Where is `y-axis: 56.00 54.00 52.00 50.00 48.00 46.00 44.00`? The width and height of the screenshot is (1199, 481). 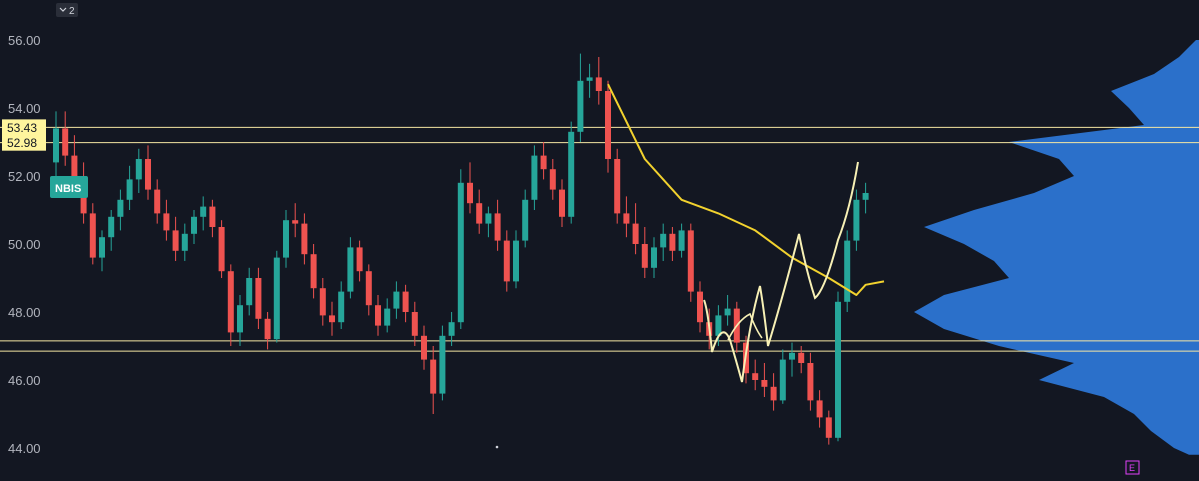 y-axis: 56.00 54.00 52.00 50.00 48.00 46.00 44.00 is located at coordinates (24, 244).